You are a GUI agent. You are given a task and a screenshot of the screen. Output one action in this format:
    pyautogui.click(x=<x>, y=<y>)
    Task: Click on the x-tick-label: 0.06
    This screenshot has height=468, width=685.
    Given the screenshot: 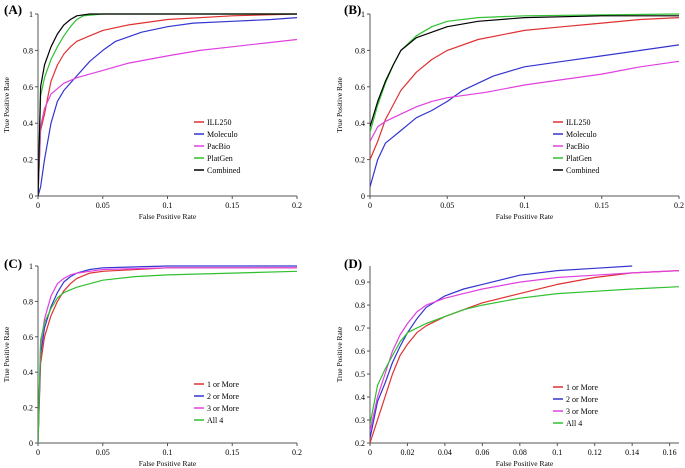 What is the action you would take?
    pyautogui.click(x=482, y=452)
    